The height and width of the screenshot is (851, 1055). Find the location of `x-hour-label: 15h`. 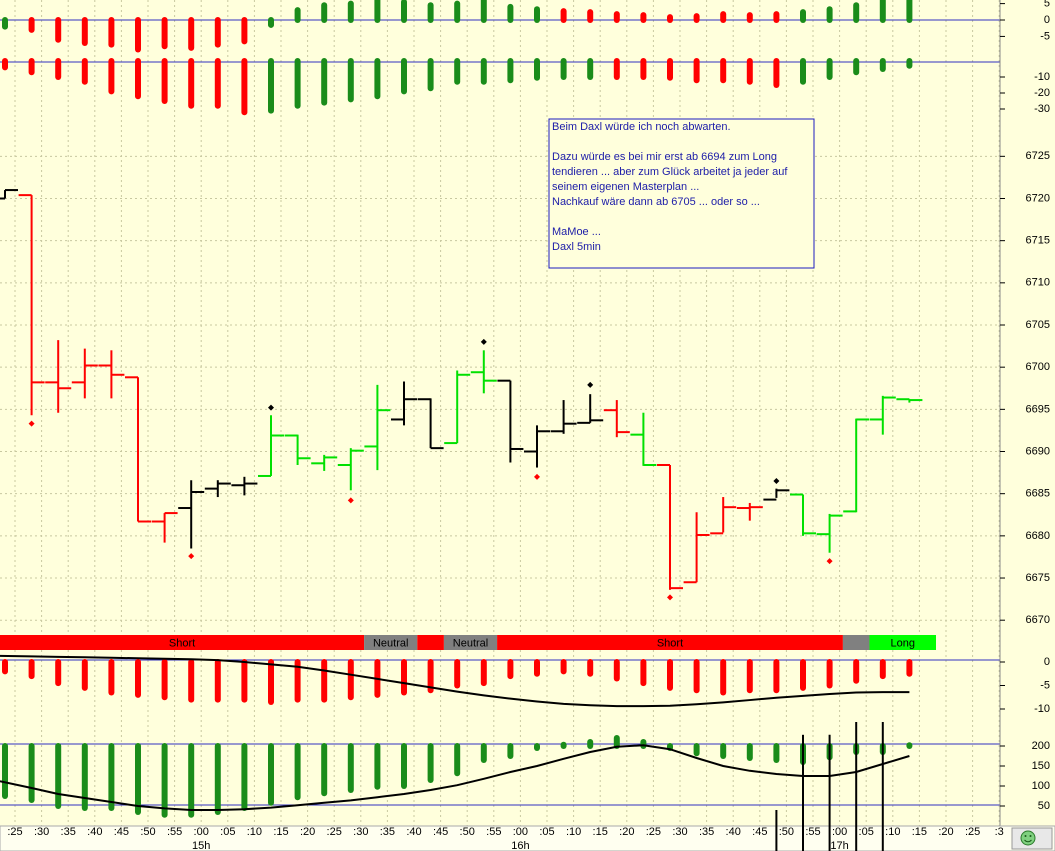

x-hour-label: 15h is located at coordinates (201, 845).